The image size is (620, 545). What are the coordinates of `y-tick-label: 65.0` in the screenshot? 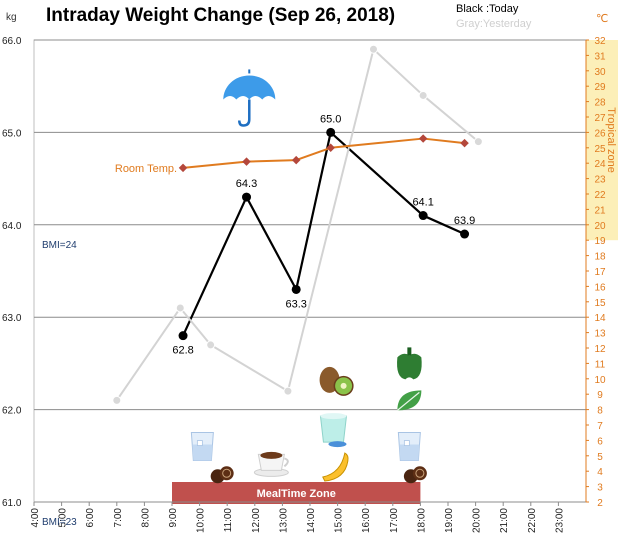 It's located at (12, 133).